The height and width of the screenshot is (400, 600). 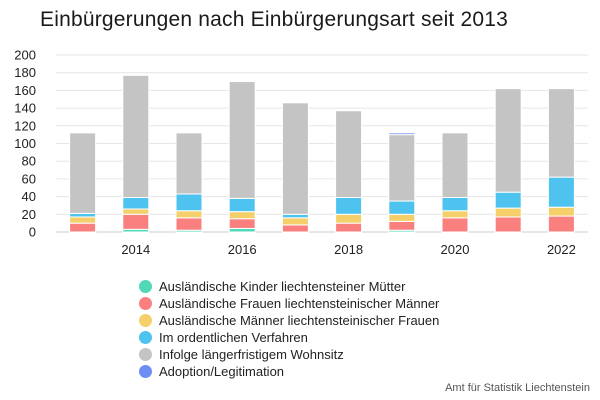 I want to click on legend-label: Adoption/Legitimation, so click(x=222, y=371).